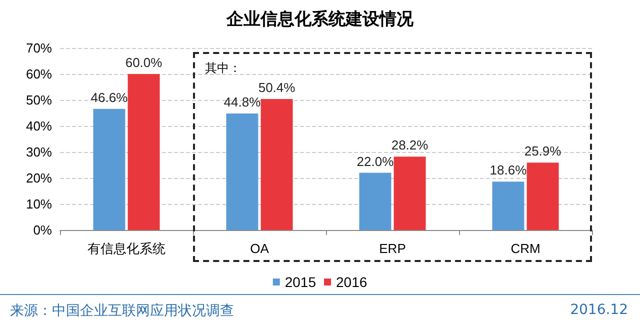 Image resolution: width=640 pixels, height=327 pixels. I want to click on x-tick-label: CRM, so click(525, 248).